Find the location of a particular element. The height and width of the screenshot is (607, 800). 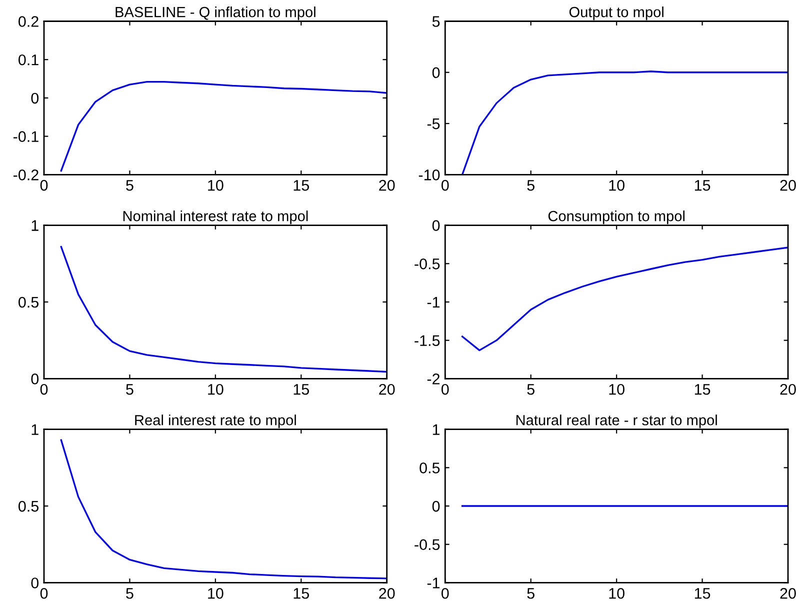

y-tick-label: -0.1 is located at coordinates (25, 136).